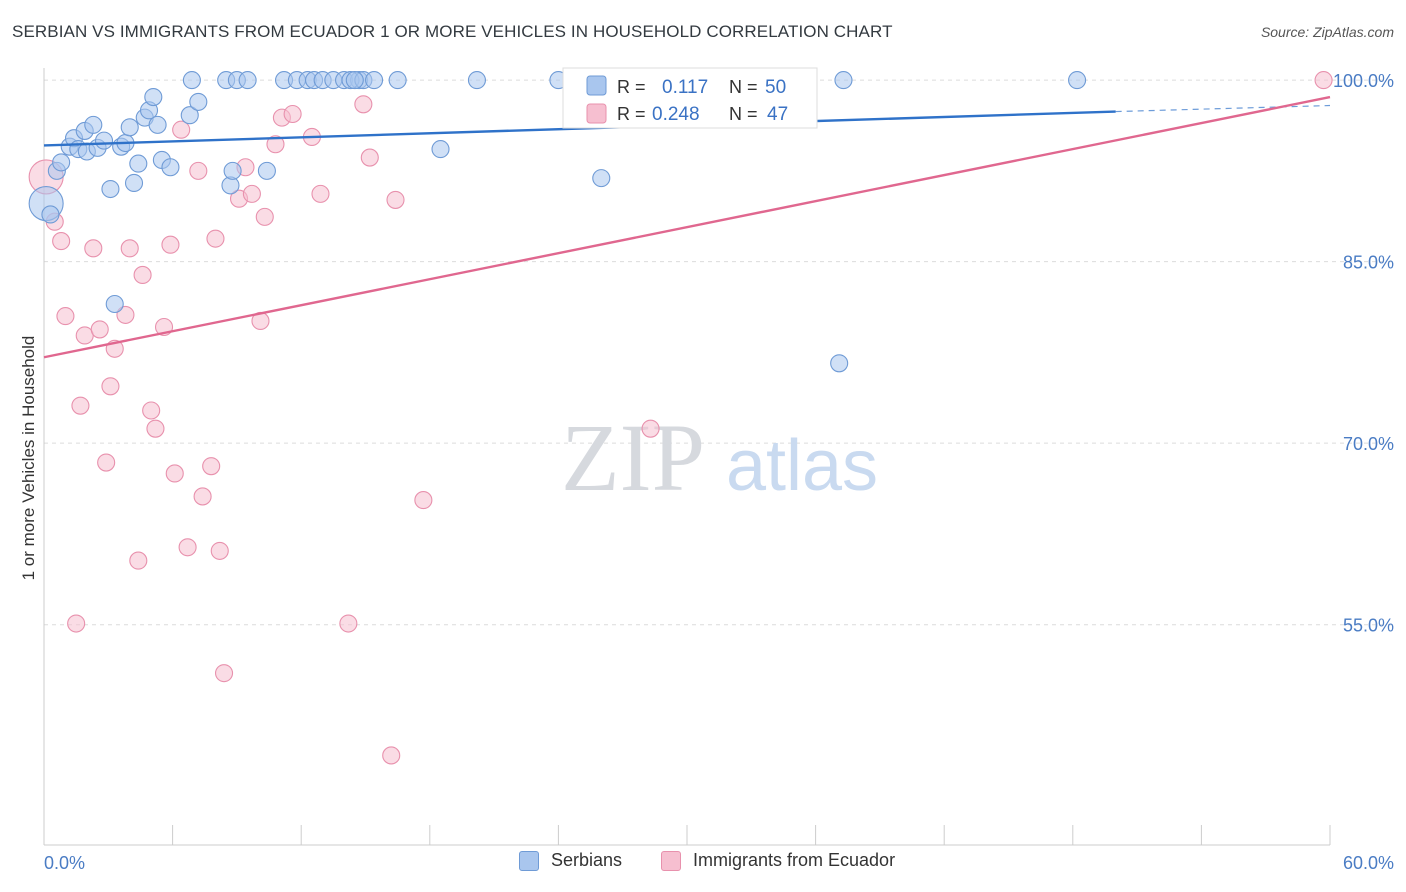 The height and width of the screenshot is (892, 1406). I want to click on legend: Serbians Immigrants from Ecuador, so click(703, 865).